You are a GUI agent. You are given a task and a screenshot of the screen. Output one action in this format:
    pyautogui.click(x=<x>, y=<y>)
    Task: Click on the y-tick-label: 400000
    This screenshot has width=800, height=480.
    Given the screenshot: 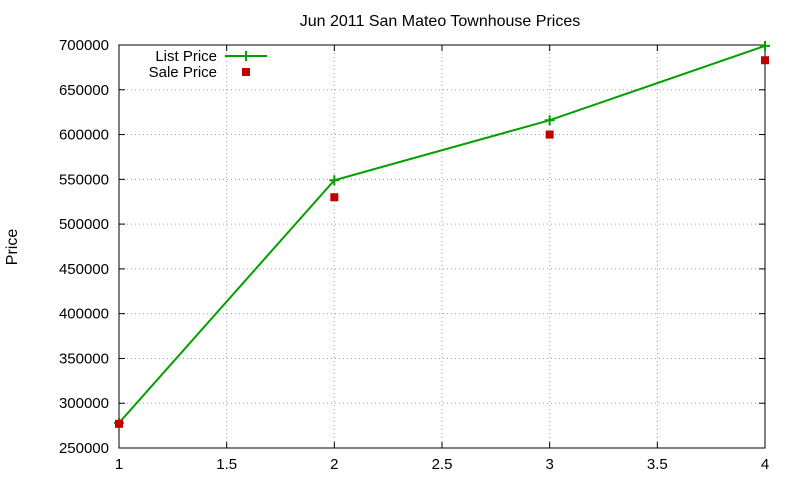 What is the action you would take?
    pyautogui.click(x=84, y=314)
    